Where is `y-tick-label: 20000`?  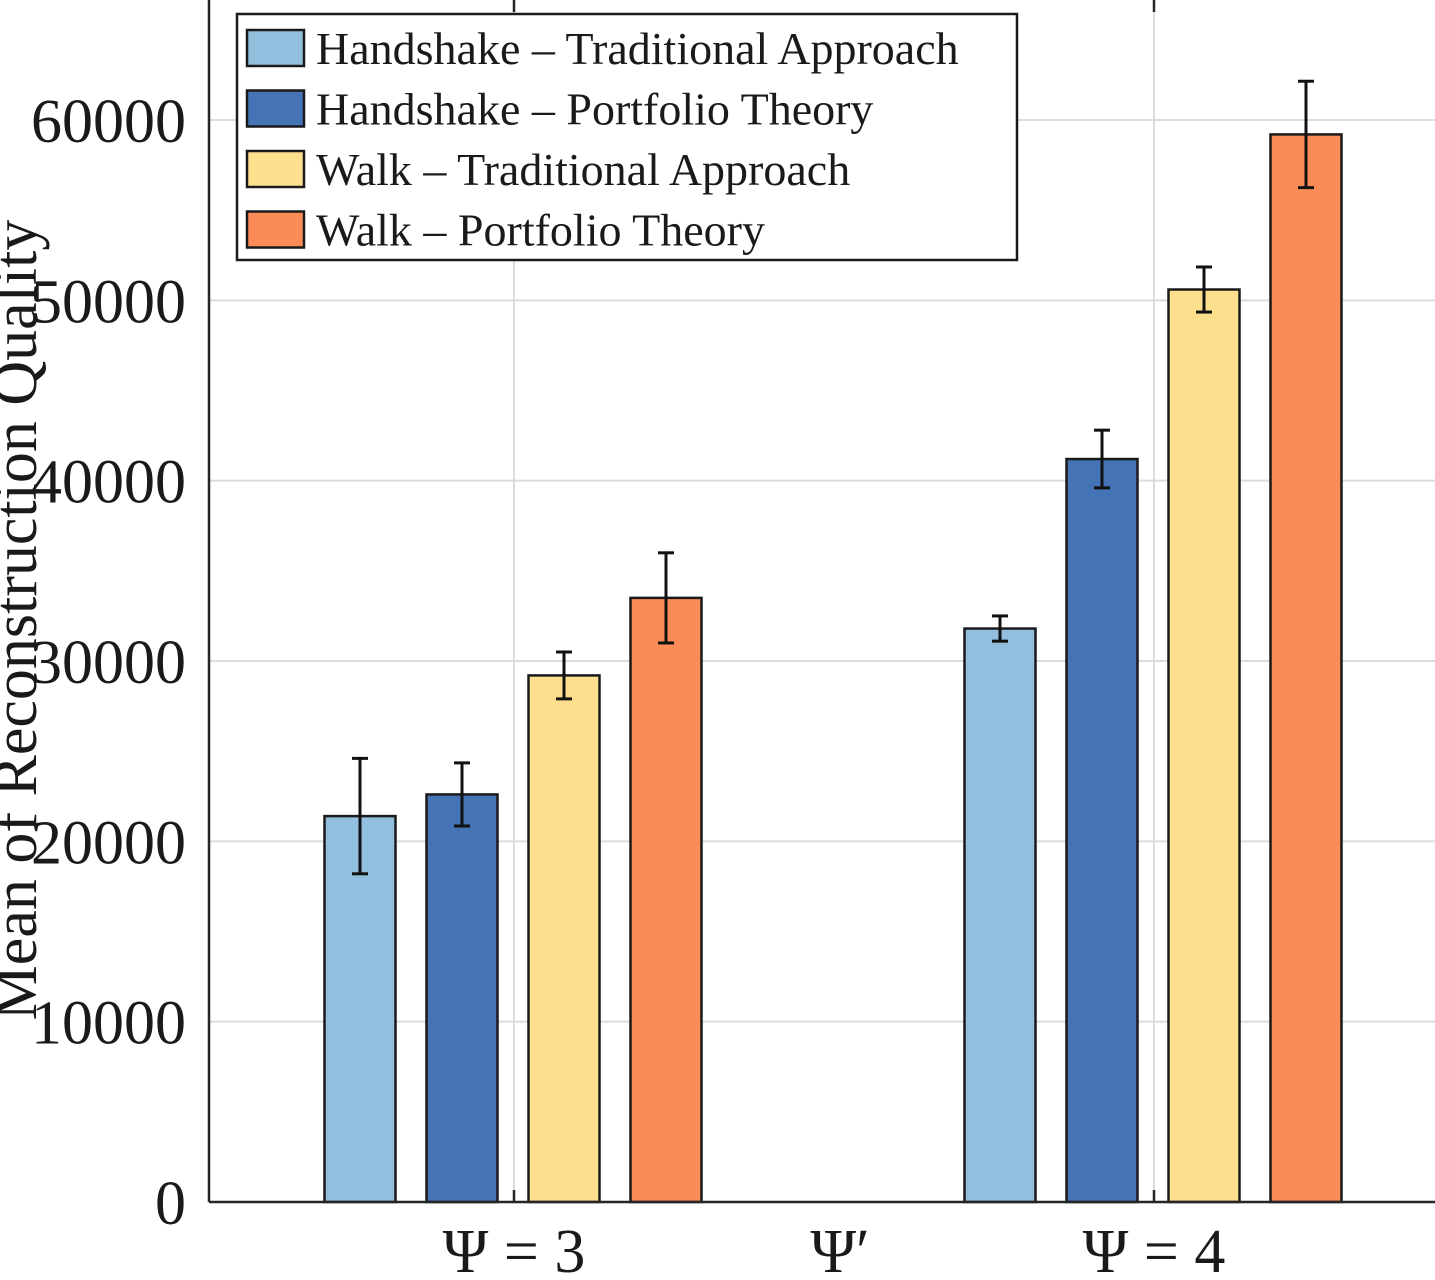 y-tick-label: 20000 is located at coordinates (108, 843).